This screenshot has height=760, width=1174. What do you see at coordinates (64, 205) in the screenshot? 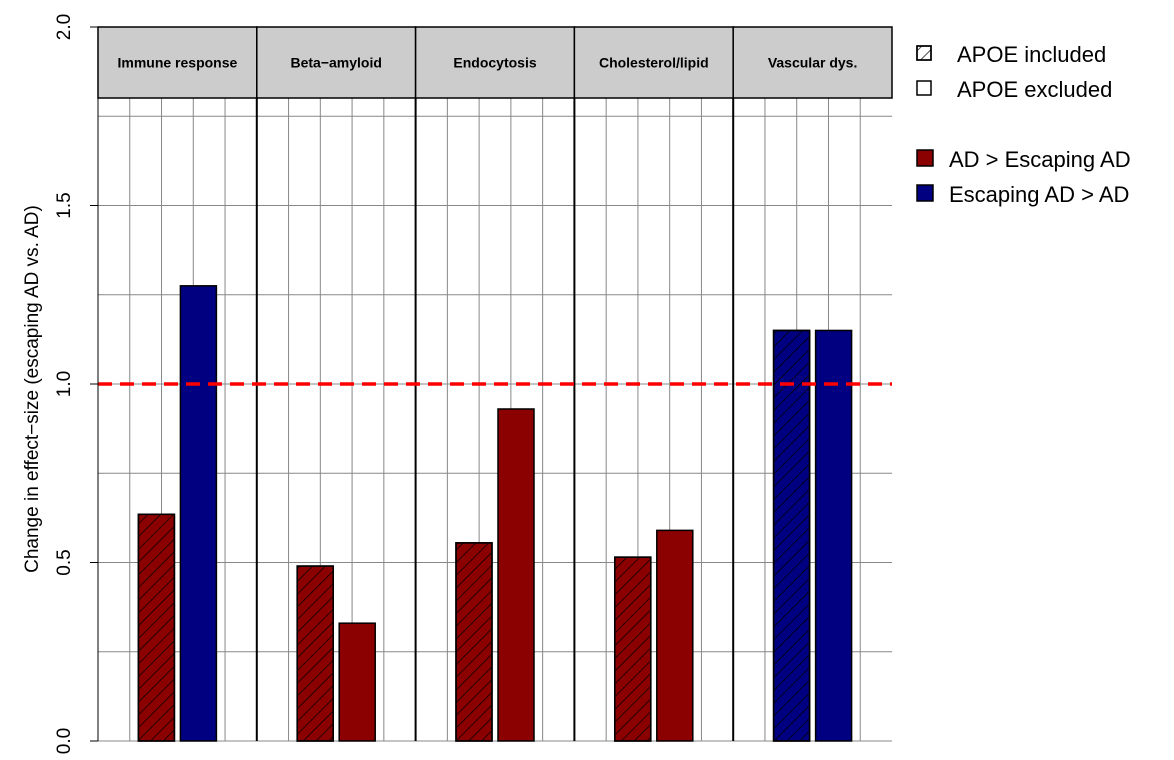
I see `y-tick-label: 1.5` at bounding box center [64, 205].